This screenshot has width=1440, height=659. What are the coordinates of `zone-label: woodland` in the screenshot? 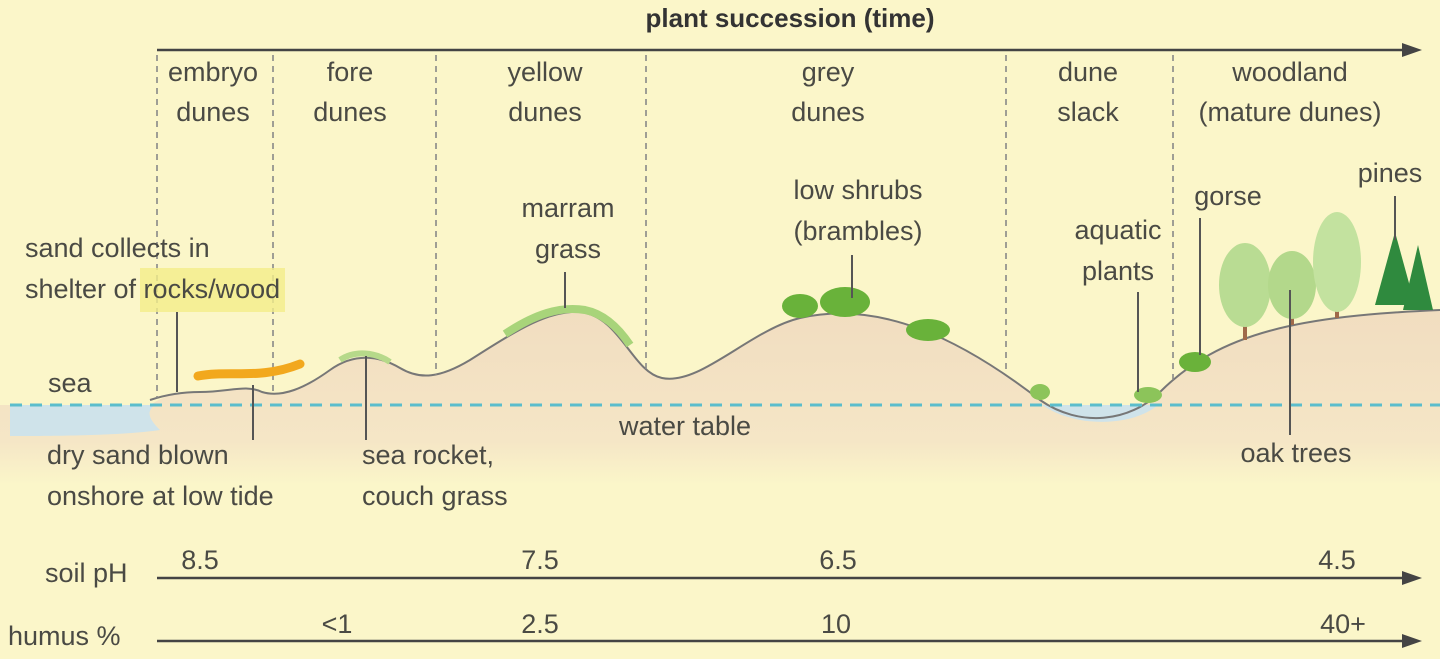 It's located at (1289, 72).